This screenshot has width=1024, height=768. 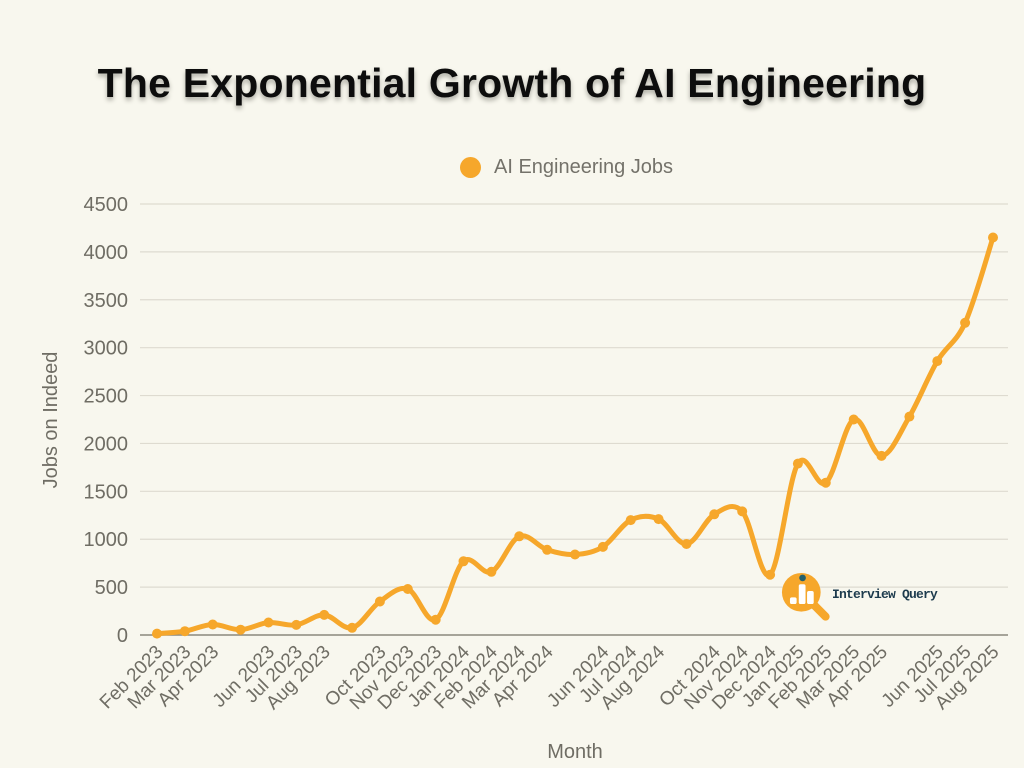 I want to click on magnifier-handle, so click(x=820, y=611).